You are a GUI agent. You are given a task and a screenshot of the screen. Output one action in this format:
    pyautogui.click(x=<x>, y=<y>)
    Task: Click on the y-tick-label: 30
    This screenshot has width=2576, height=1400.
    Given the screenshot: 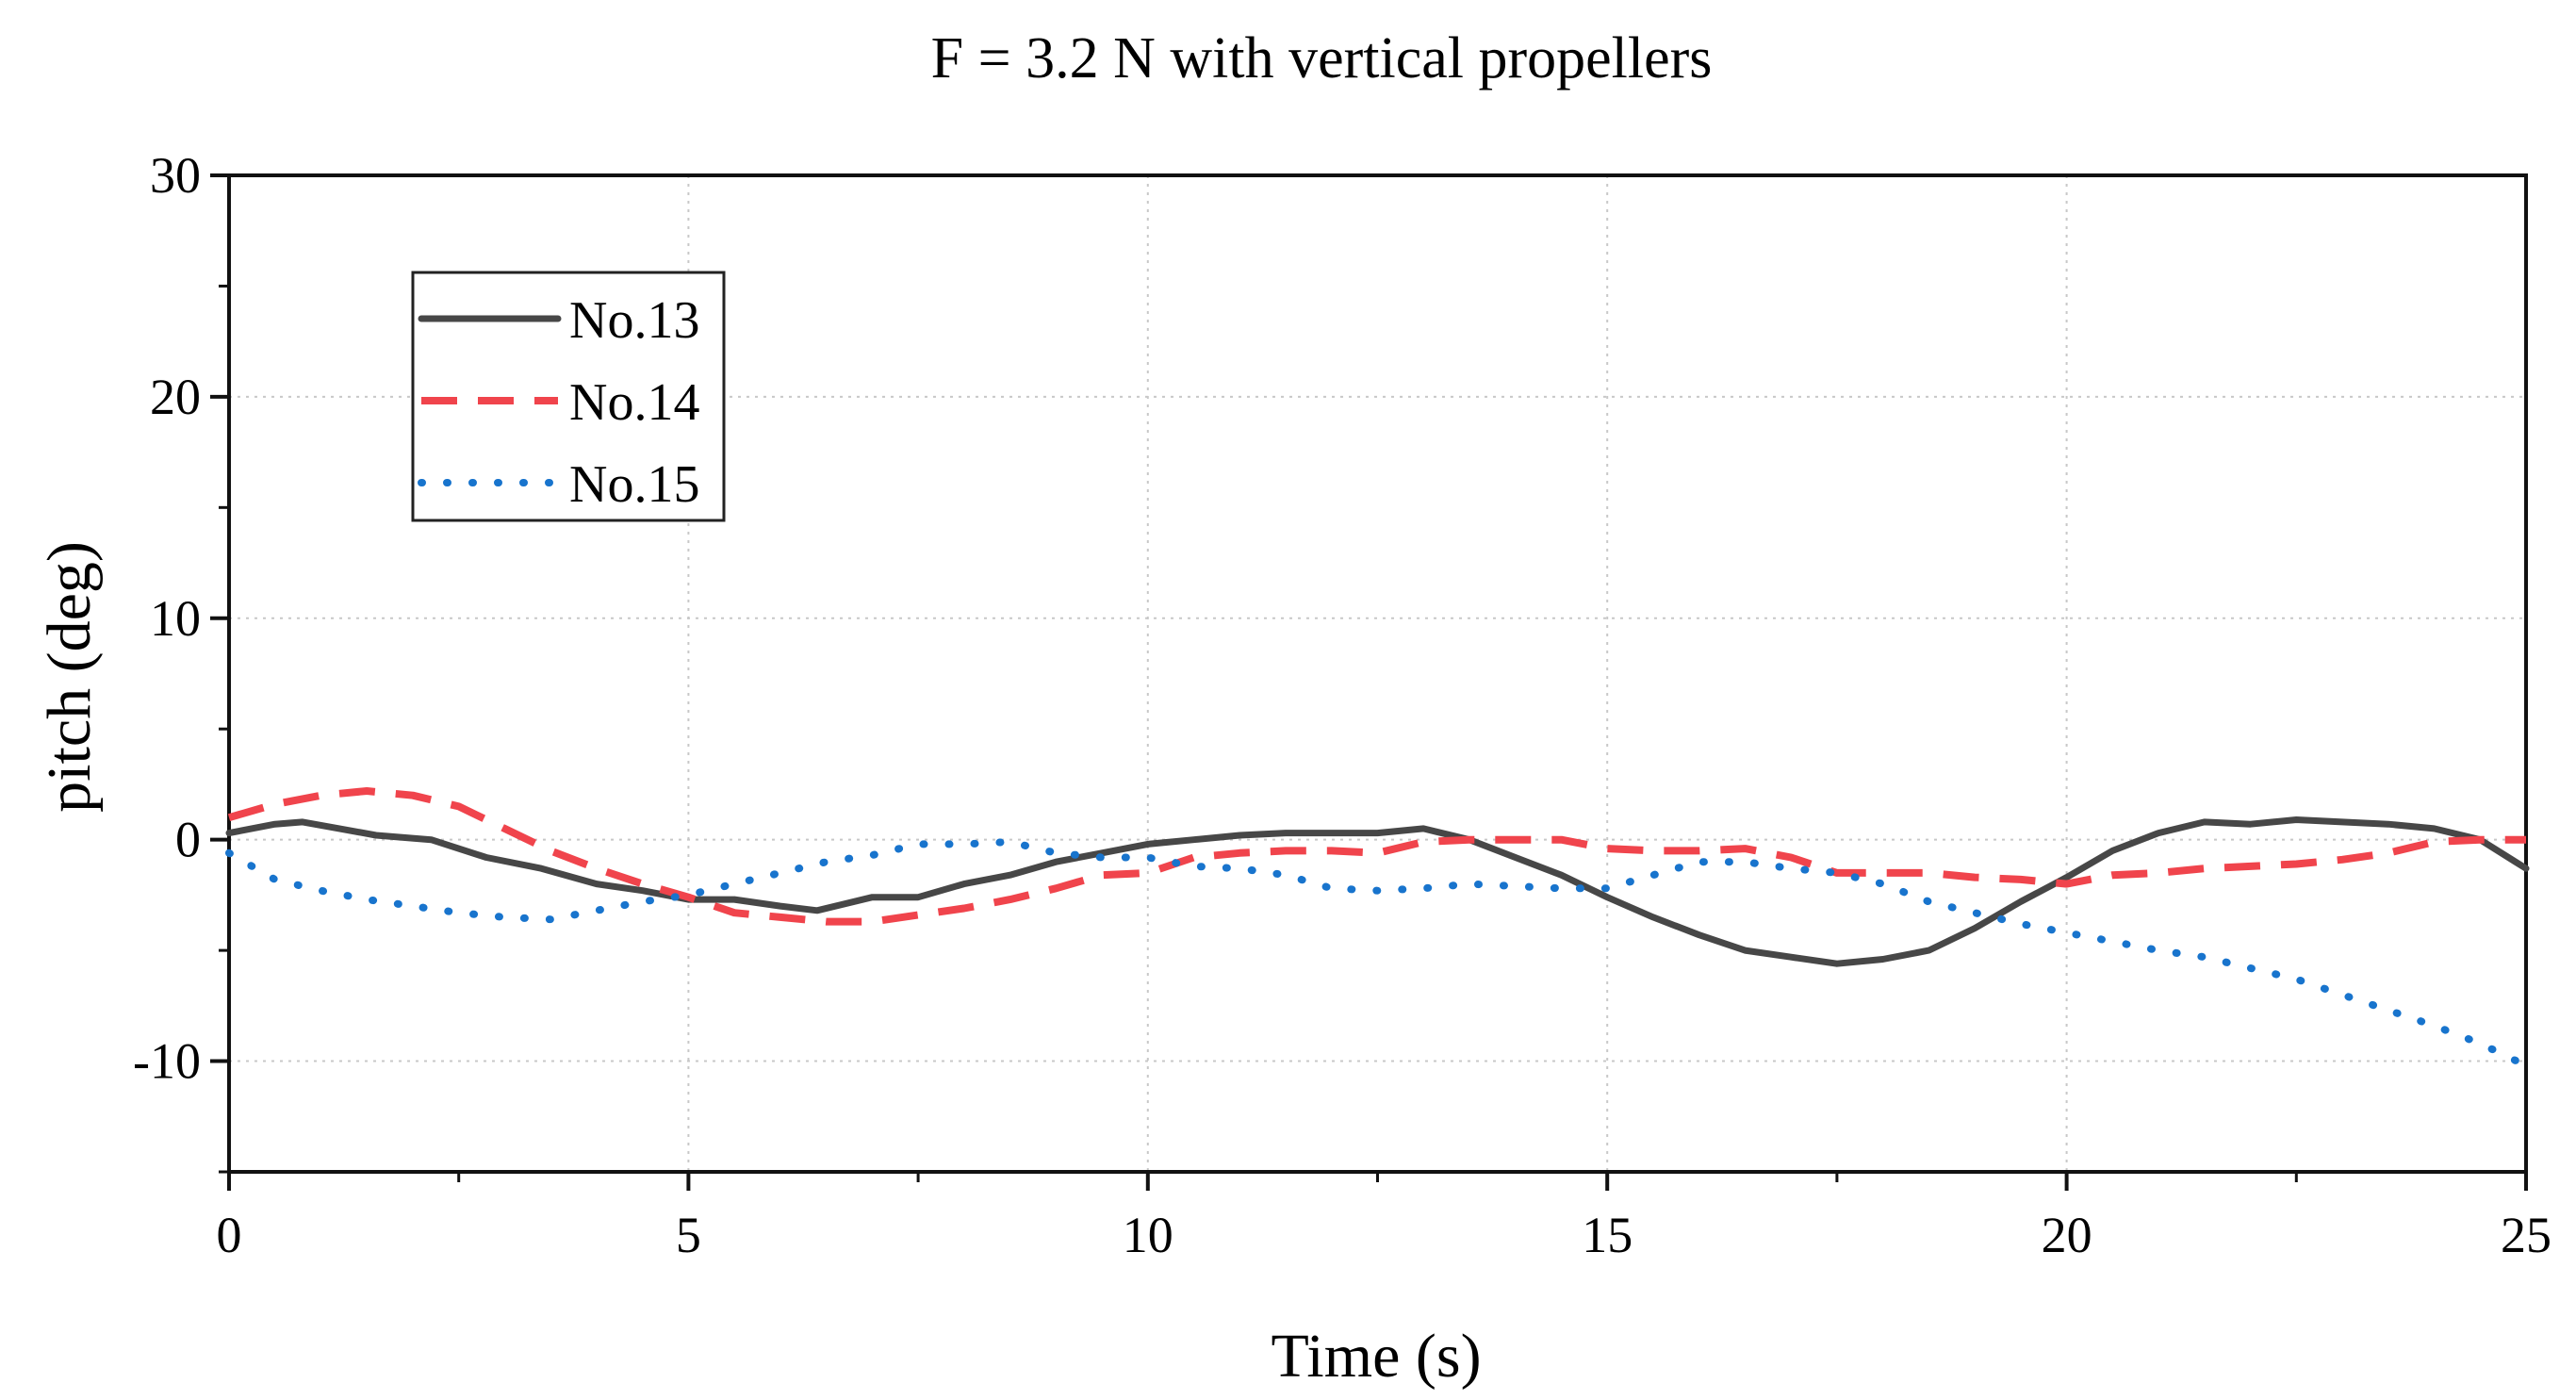 What is the action you would take?
    pyautogui.click(x=175, y=176)
    